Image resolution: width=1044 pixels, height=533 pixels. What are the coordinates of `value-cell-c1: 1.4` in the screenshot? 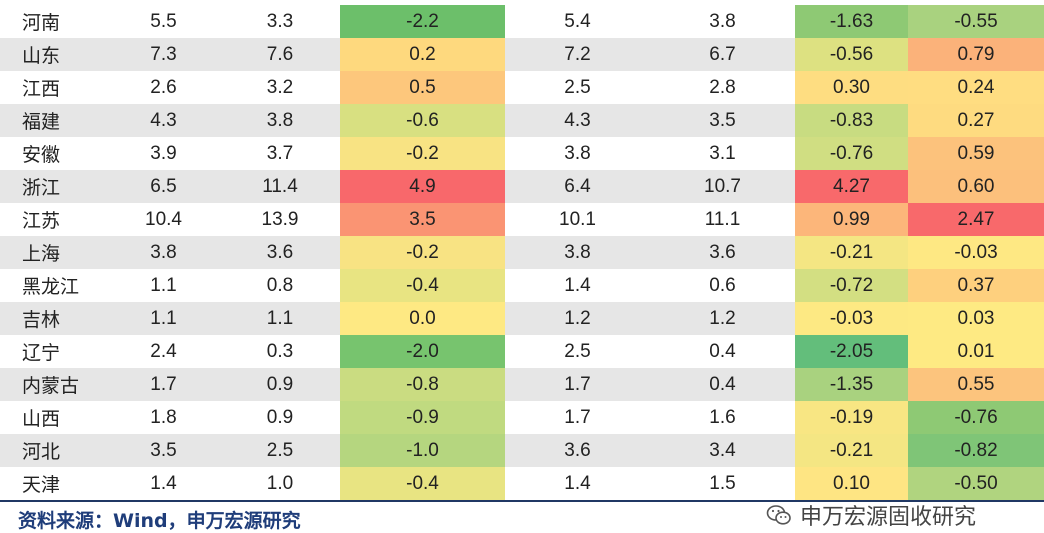 It's located at (163, 483).